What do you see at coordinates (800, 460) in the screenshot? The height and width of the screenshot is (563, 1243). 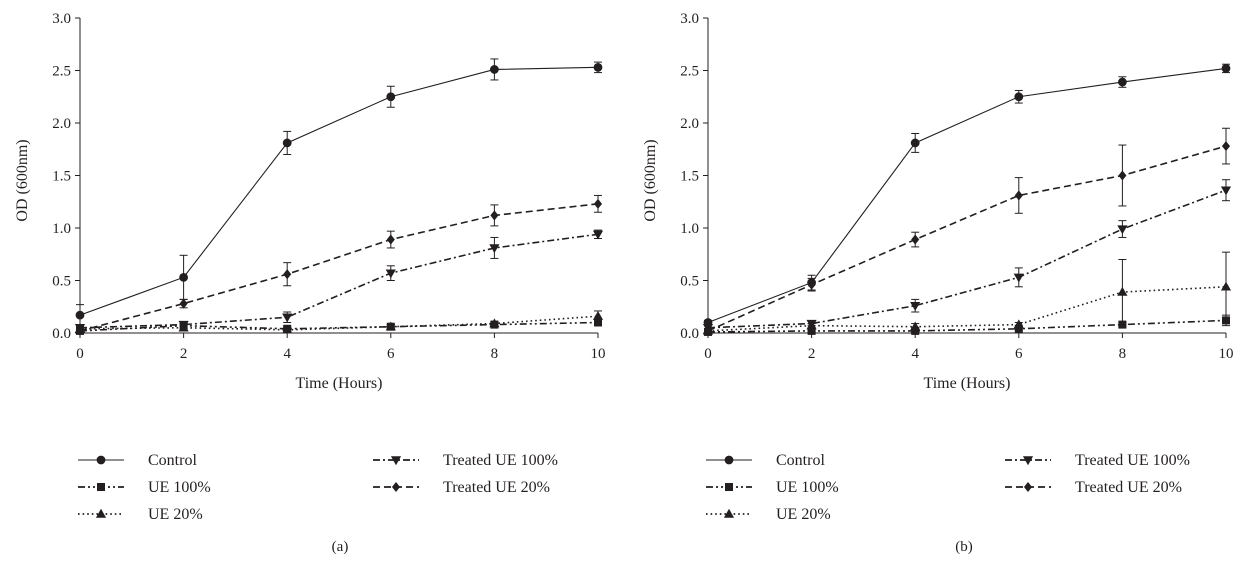 I see `legend-label: Control` at bounding box center [800, 460].